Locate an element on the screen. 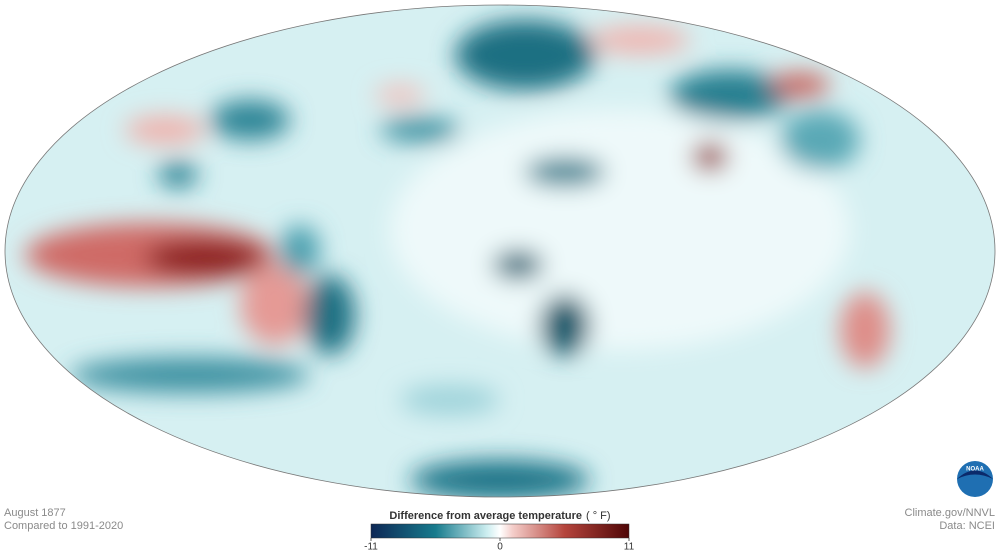 The width and height of the screenshot is (1000, 555). legend-unit: ( ° F) is located at coordinates (598, 516).